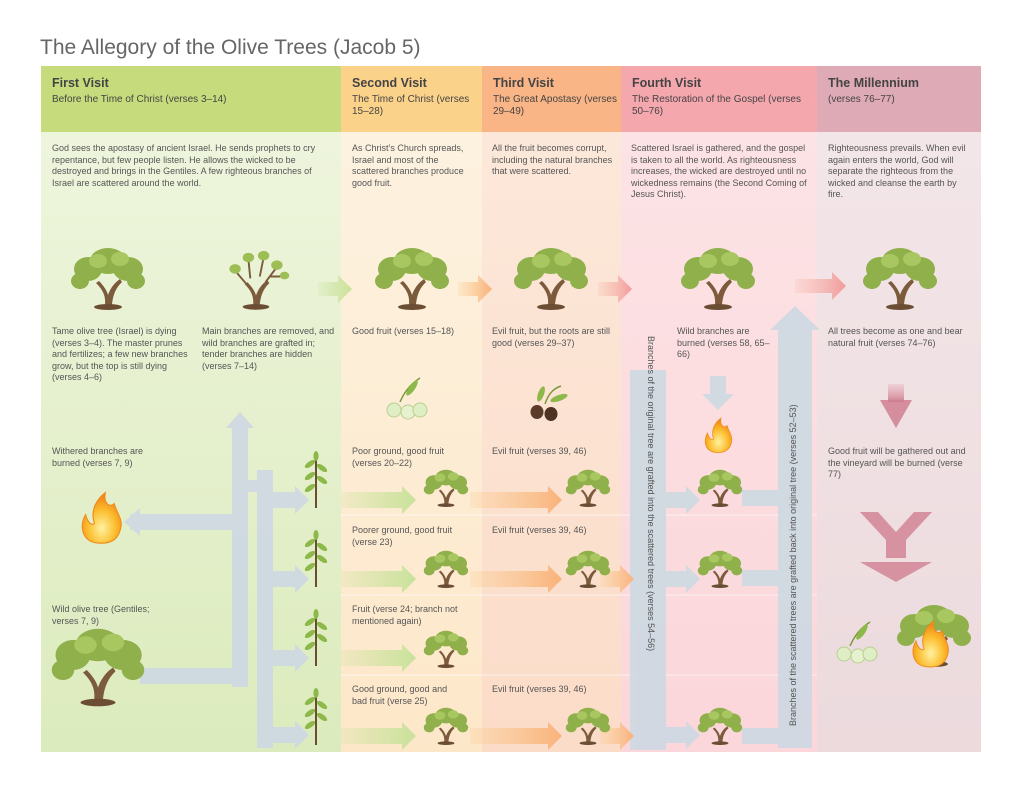 The width and height of the screenshot is (1024, 788). Describe the element at coordinates (861, 99) in the screenshot. I see `column-subtitle: (verses 76–77)` at that location.